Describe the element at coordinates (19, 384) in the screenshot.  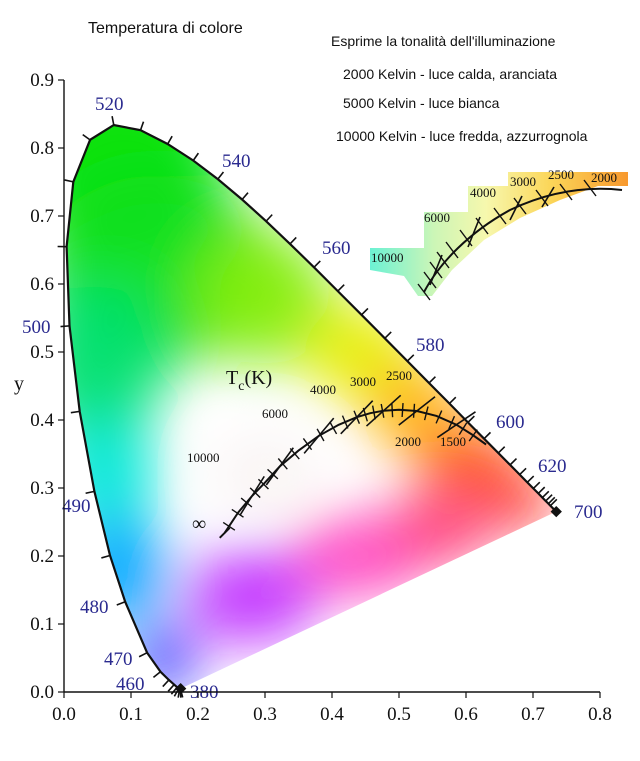
I see `y-axis-label: y` at that location.